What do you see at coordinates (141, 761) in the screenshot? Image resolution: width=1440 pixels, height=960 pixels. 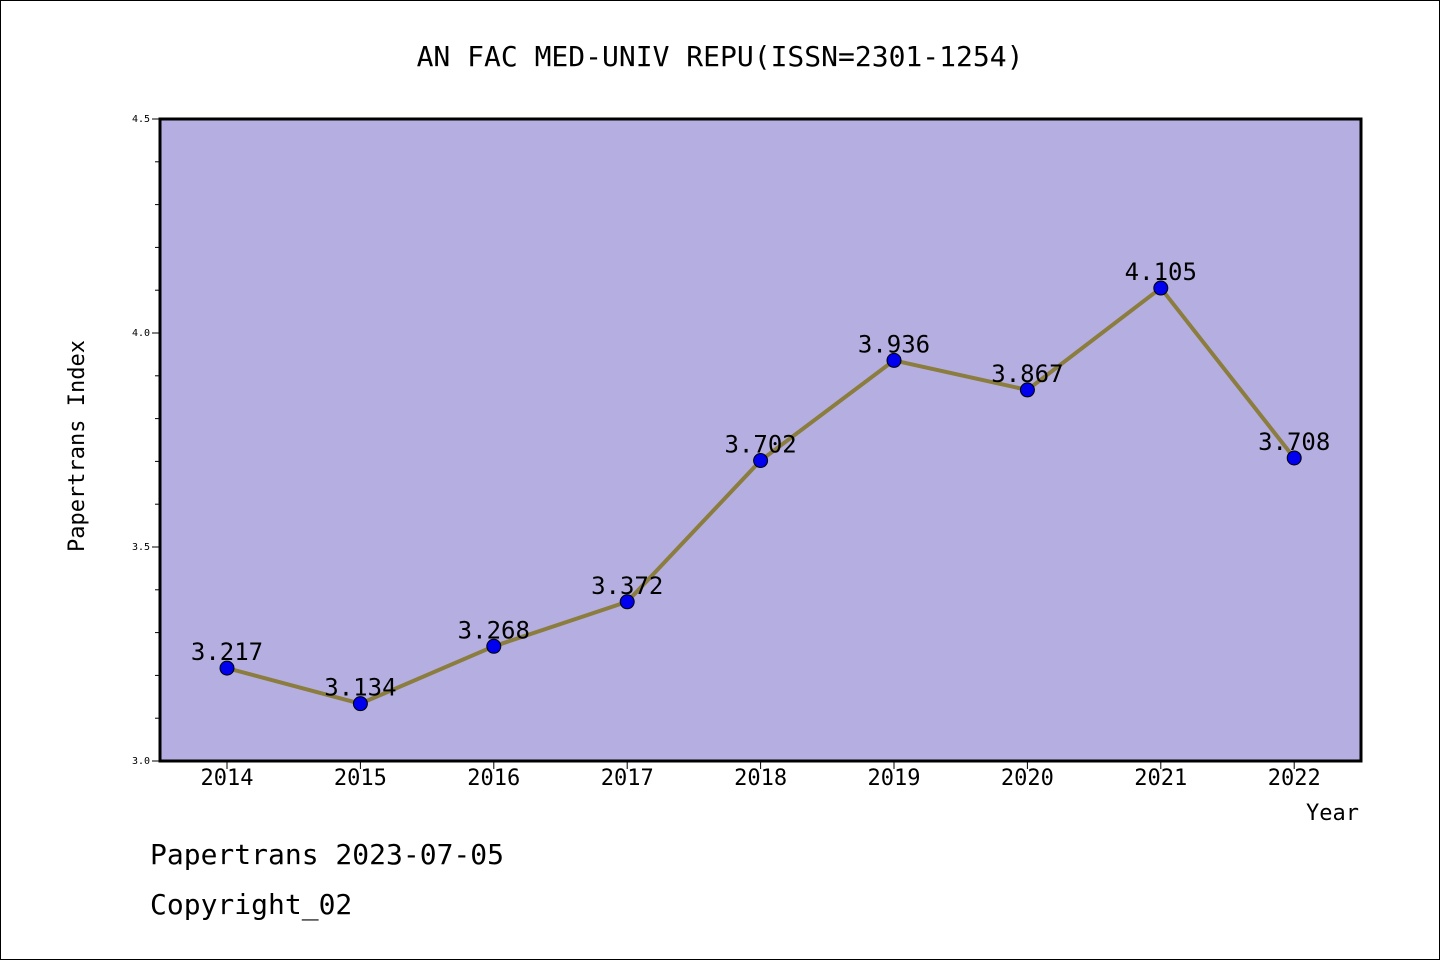 I see `y-tick-label: 3.0` at bounding box center [141, 761].